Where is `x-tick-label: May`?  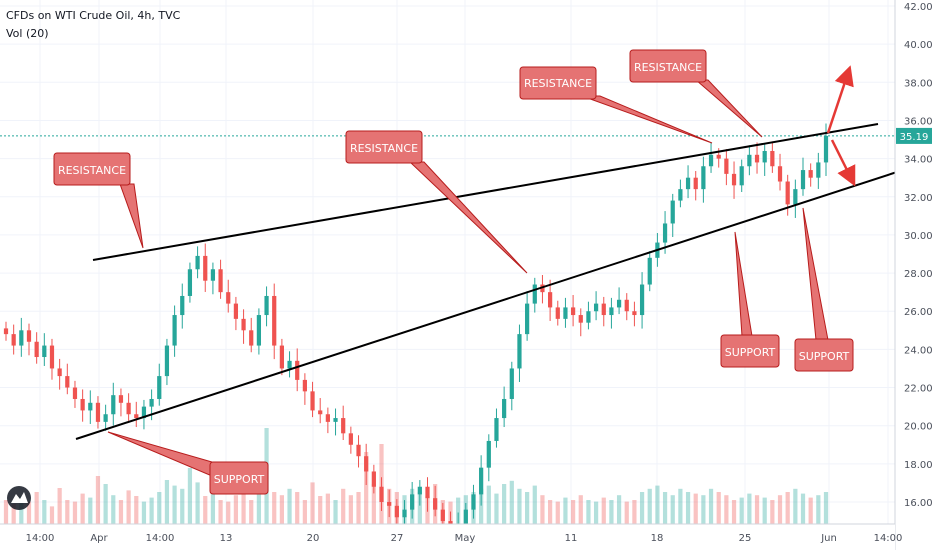
x-tick-label: May is located at coordinates (465, 538).